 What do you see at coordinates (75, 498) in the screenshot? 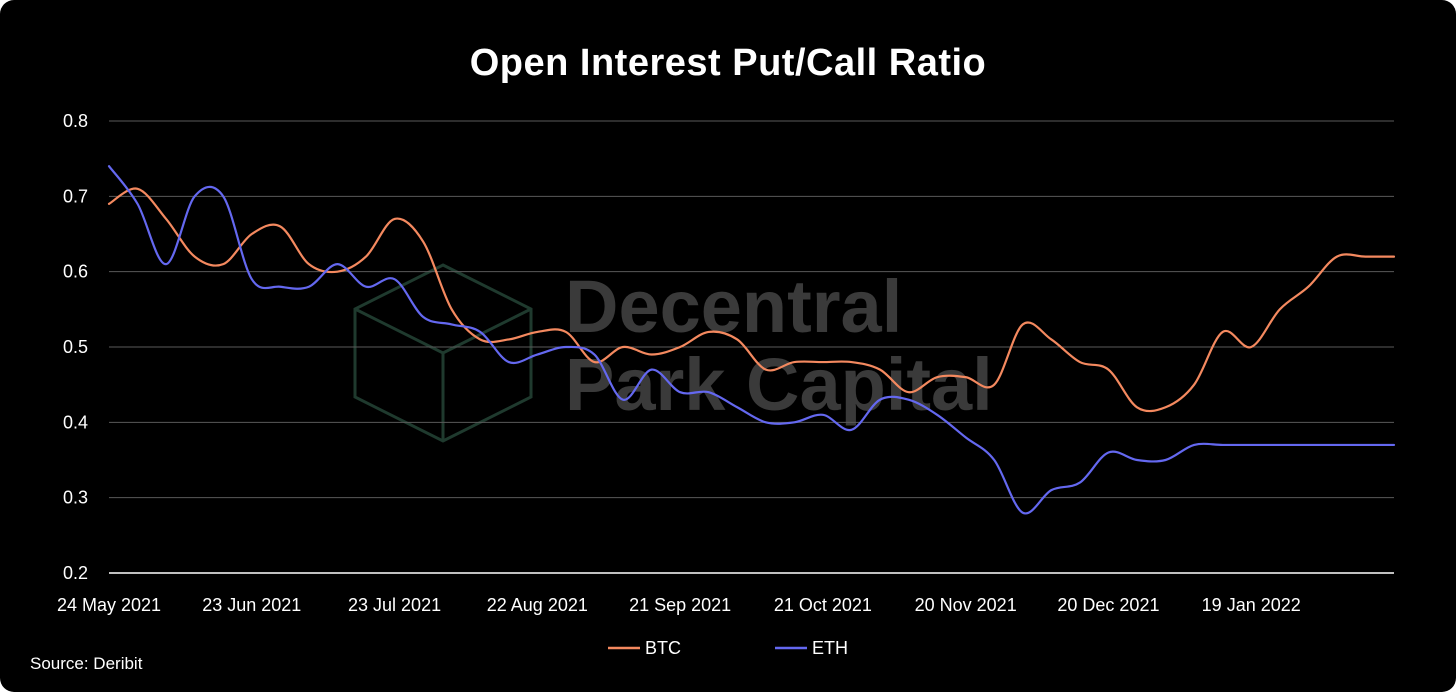
I see `y-tick-label: 0.3` at bounding box center [75, 498].